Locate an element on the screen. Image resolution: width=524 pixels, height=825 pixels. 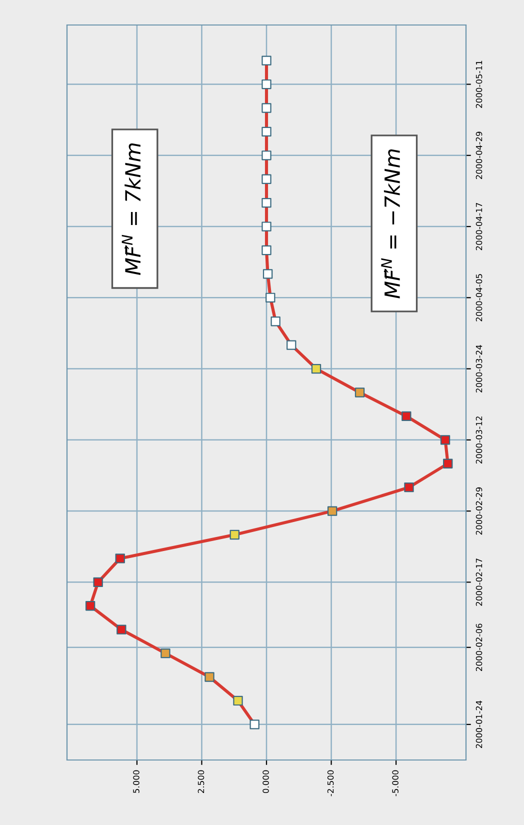
y-tick-label: 2000-05-11 is located at coordinates (479, 84).